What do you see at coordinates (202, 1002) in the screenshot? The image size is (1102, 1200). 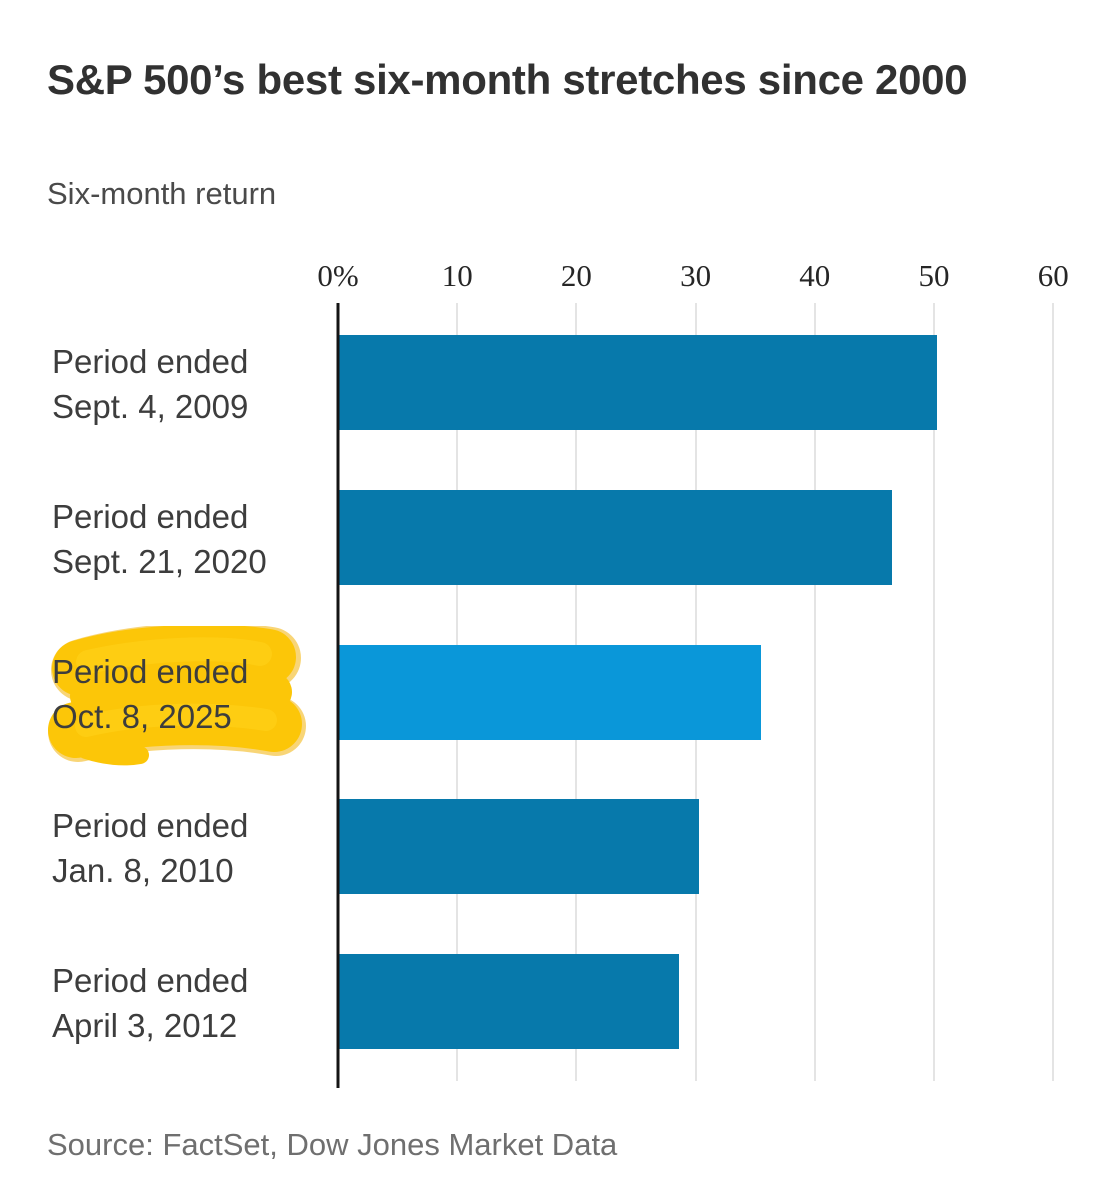 I see `bar-category-label: Period ended April 3, 2012` at bounding box center [202, 1002].